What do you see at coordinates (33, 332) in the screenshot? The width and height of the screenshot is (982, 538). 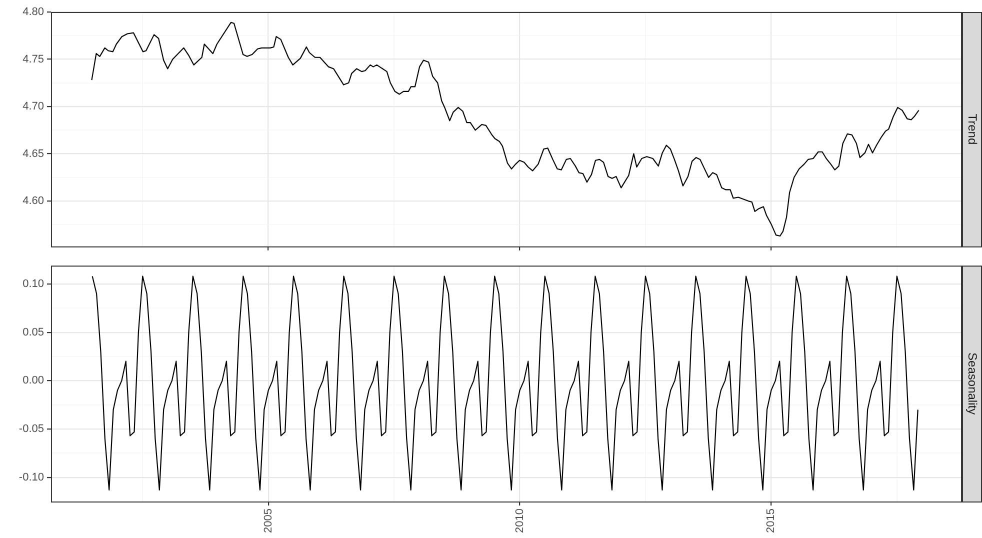 I see `y-tick-label: 0.05` at bounding box center [33, 332].